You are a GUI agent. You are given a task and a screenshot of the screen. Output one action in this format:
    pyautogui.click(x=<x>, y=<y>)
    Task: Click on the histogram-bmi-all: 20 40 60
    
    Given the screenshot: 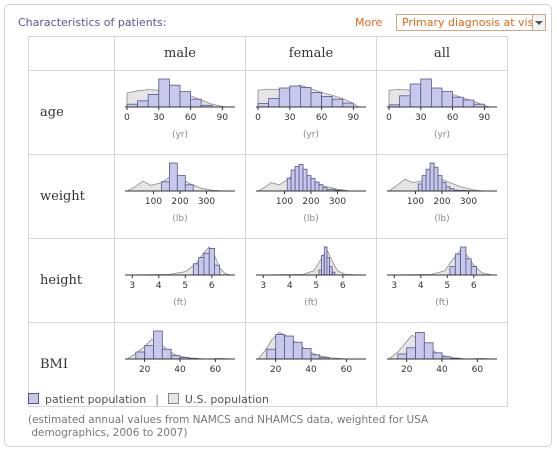 What is the action you would take?
    pyautogui.click(x=442, y=353)
    